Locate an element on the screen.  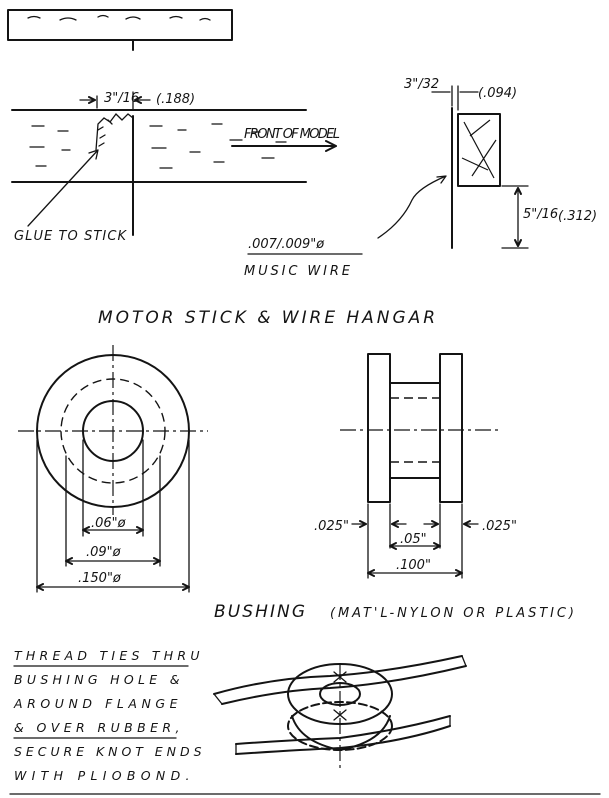
section-2-material: (MAT'L-NYLON OR PLASTIC) is located at coordinates (452, 613).